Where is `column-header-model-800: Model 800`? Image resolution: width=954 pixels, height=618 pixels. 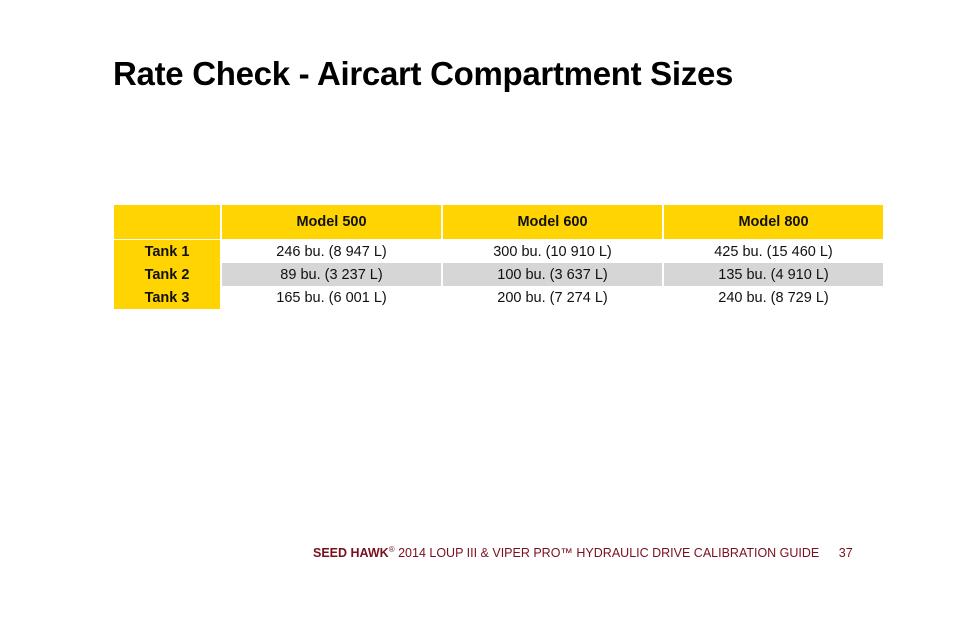
column-header-model-800: Model 800 is located at coordinates (772, 222).